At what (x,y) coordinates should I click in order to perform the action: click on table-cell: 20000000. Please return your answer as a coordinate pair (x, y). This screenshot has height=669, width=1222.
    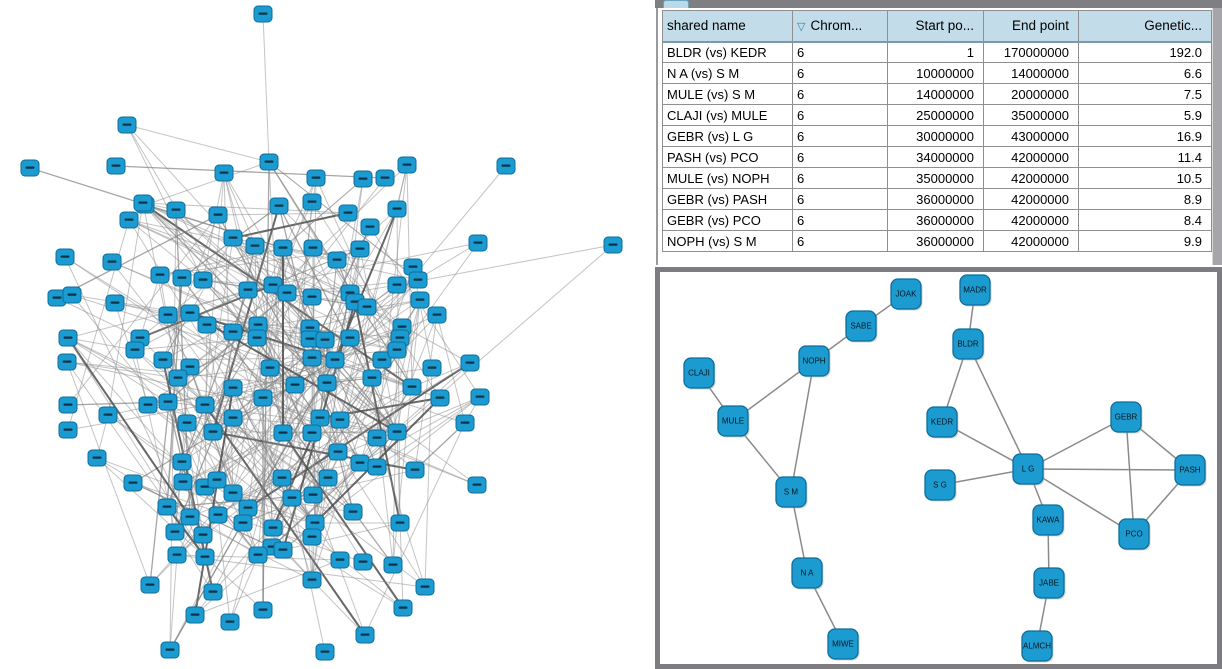
    Looking at the image, I should click on (1031, 94).